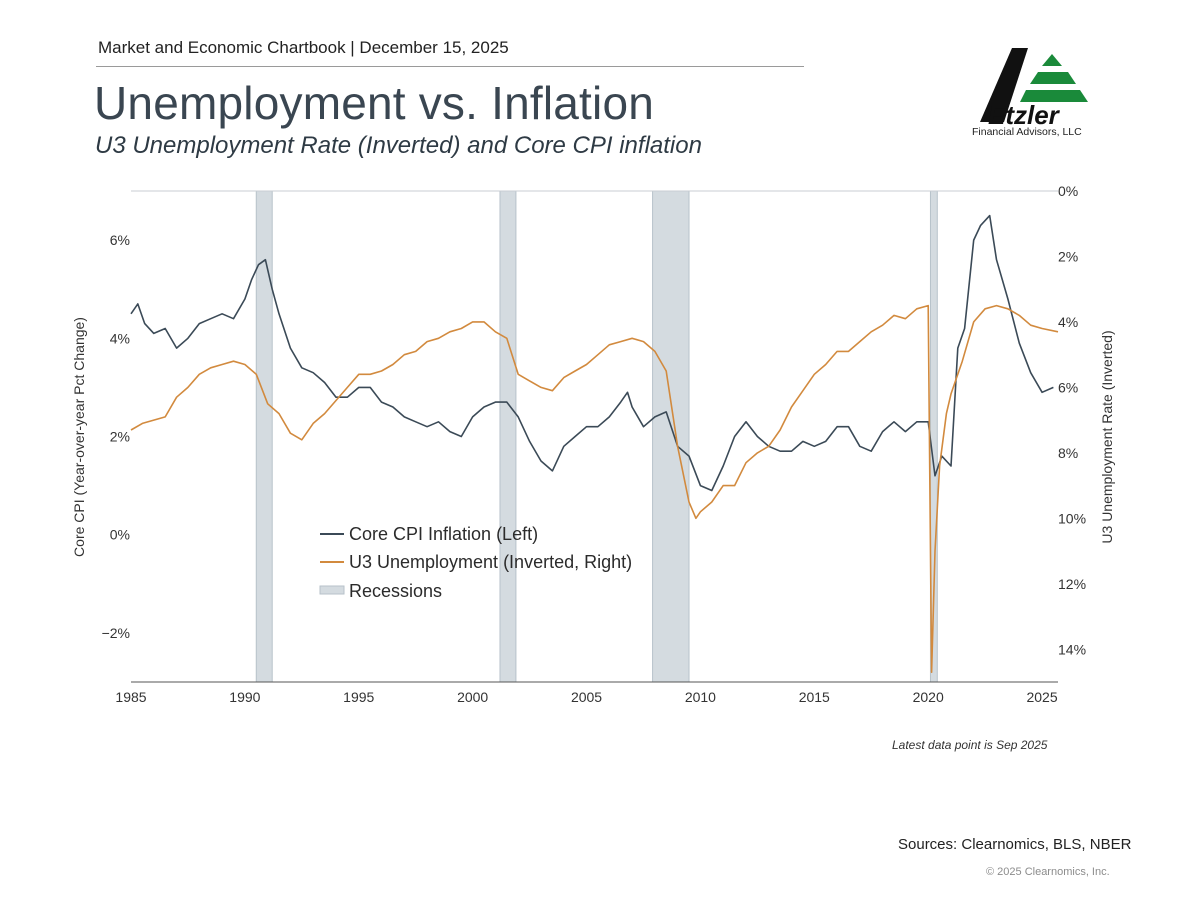 Image resolution: width=1200 pixels, height=900 pixels. Describe the element at coordinates (358, 697) in the screenshot. I see `x-tick-label: 1995` at that location.